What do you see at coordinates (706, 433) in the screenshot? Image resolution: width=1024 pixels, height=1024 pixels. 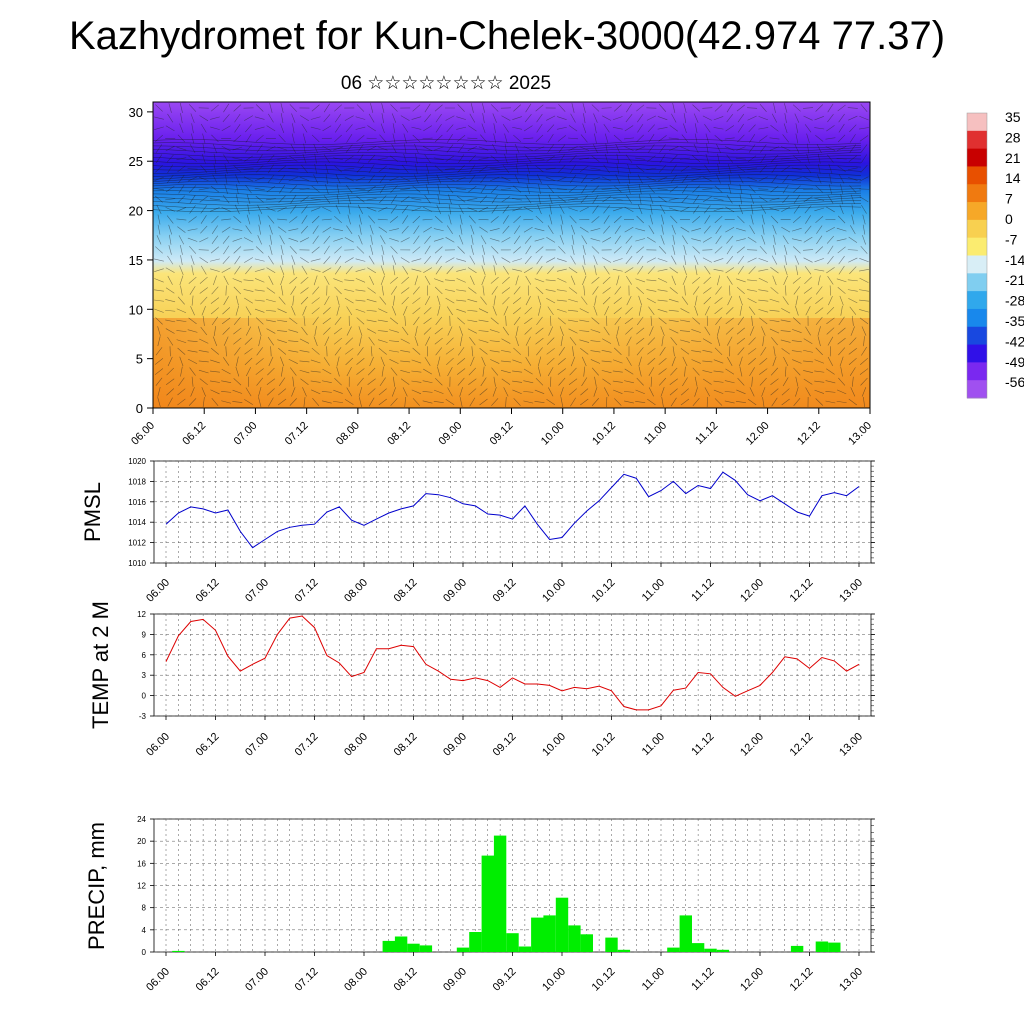 I see `x-tick-label: 11.12` at bounding box center [706, 433].